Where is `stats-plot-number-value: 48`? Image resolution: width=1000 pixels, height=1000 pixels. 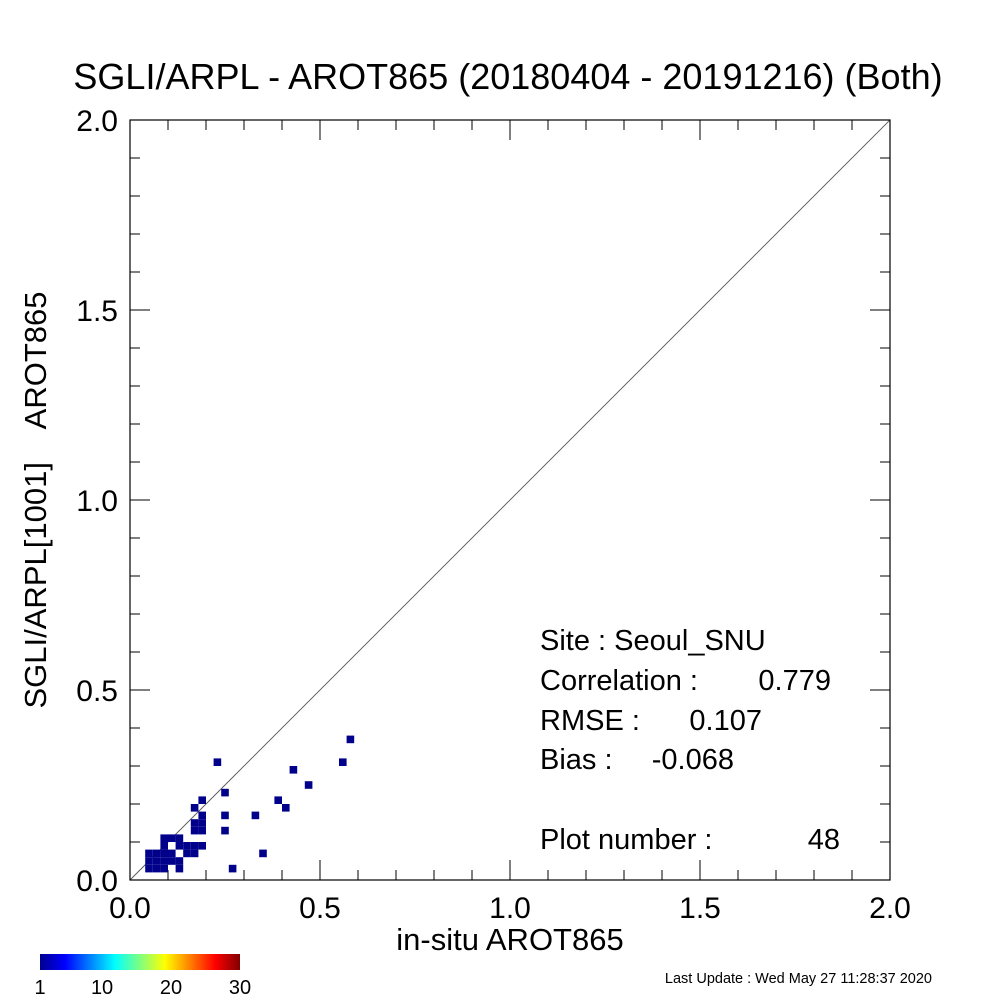 stats-plot-number-value: 48 is located at coordinates (824, 840).